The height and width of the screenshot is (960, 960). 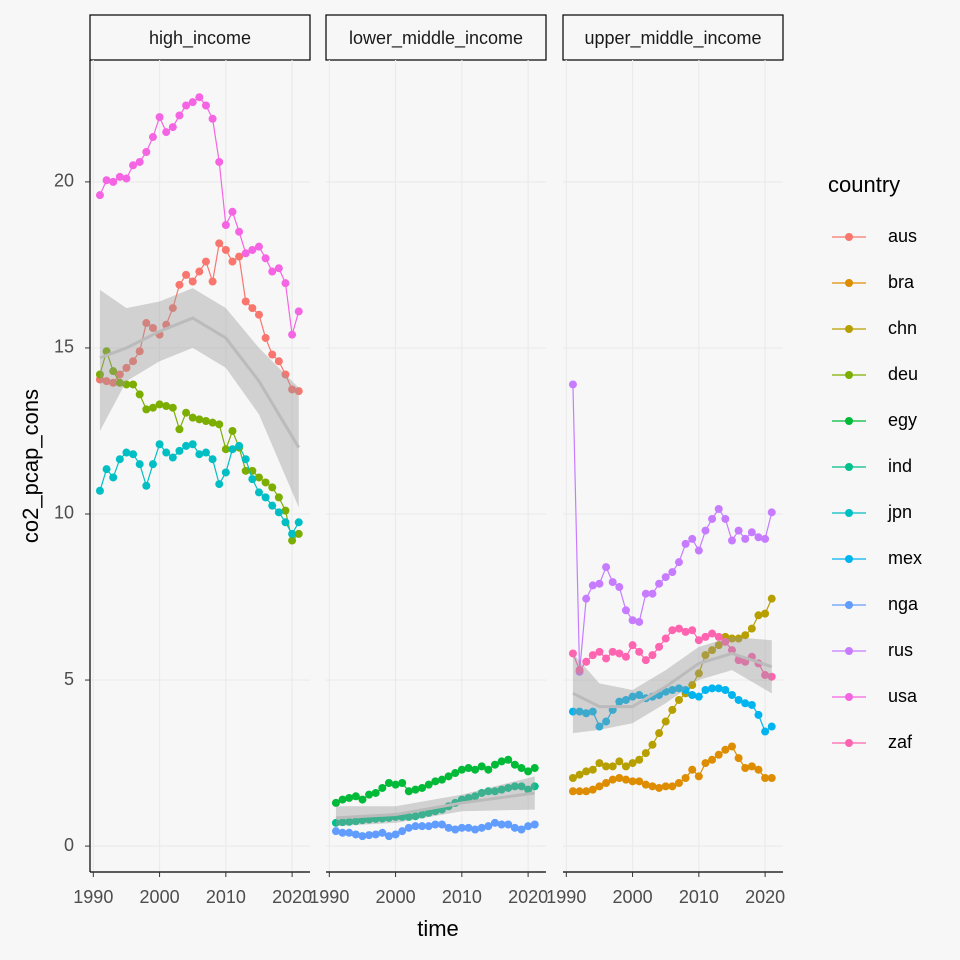 I want to click on legend-label: zaf, so click(x=900, y=742).